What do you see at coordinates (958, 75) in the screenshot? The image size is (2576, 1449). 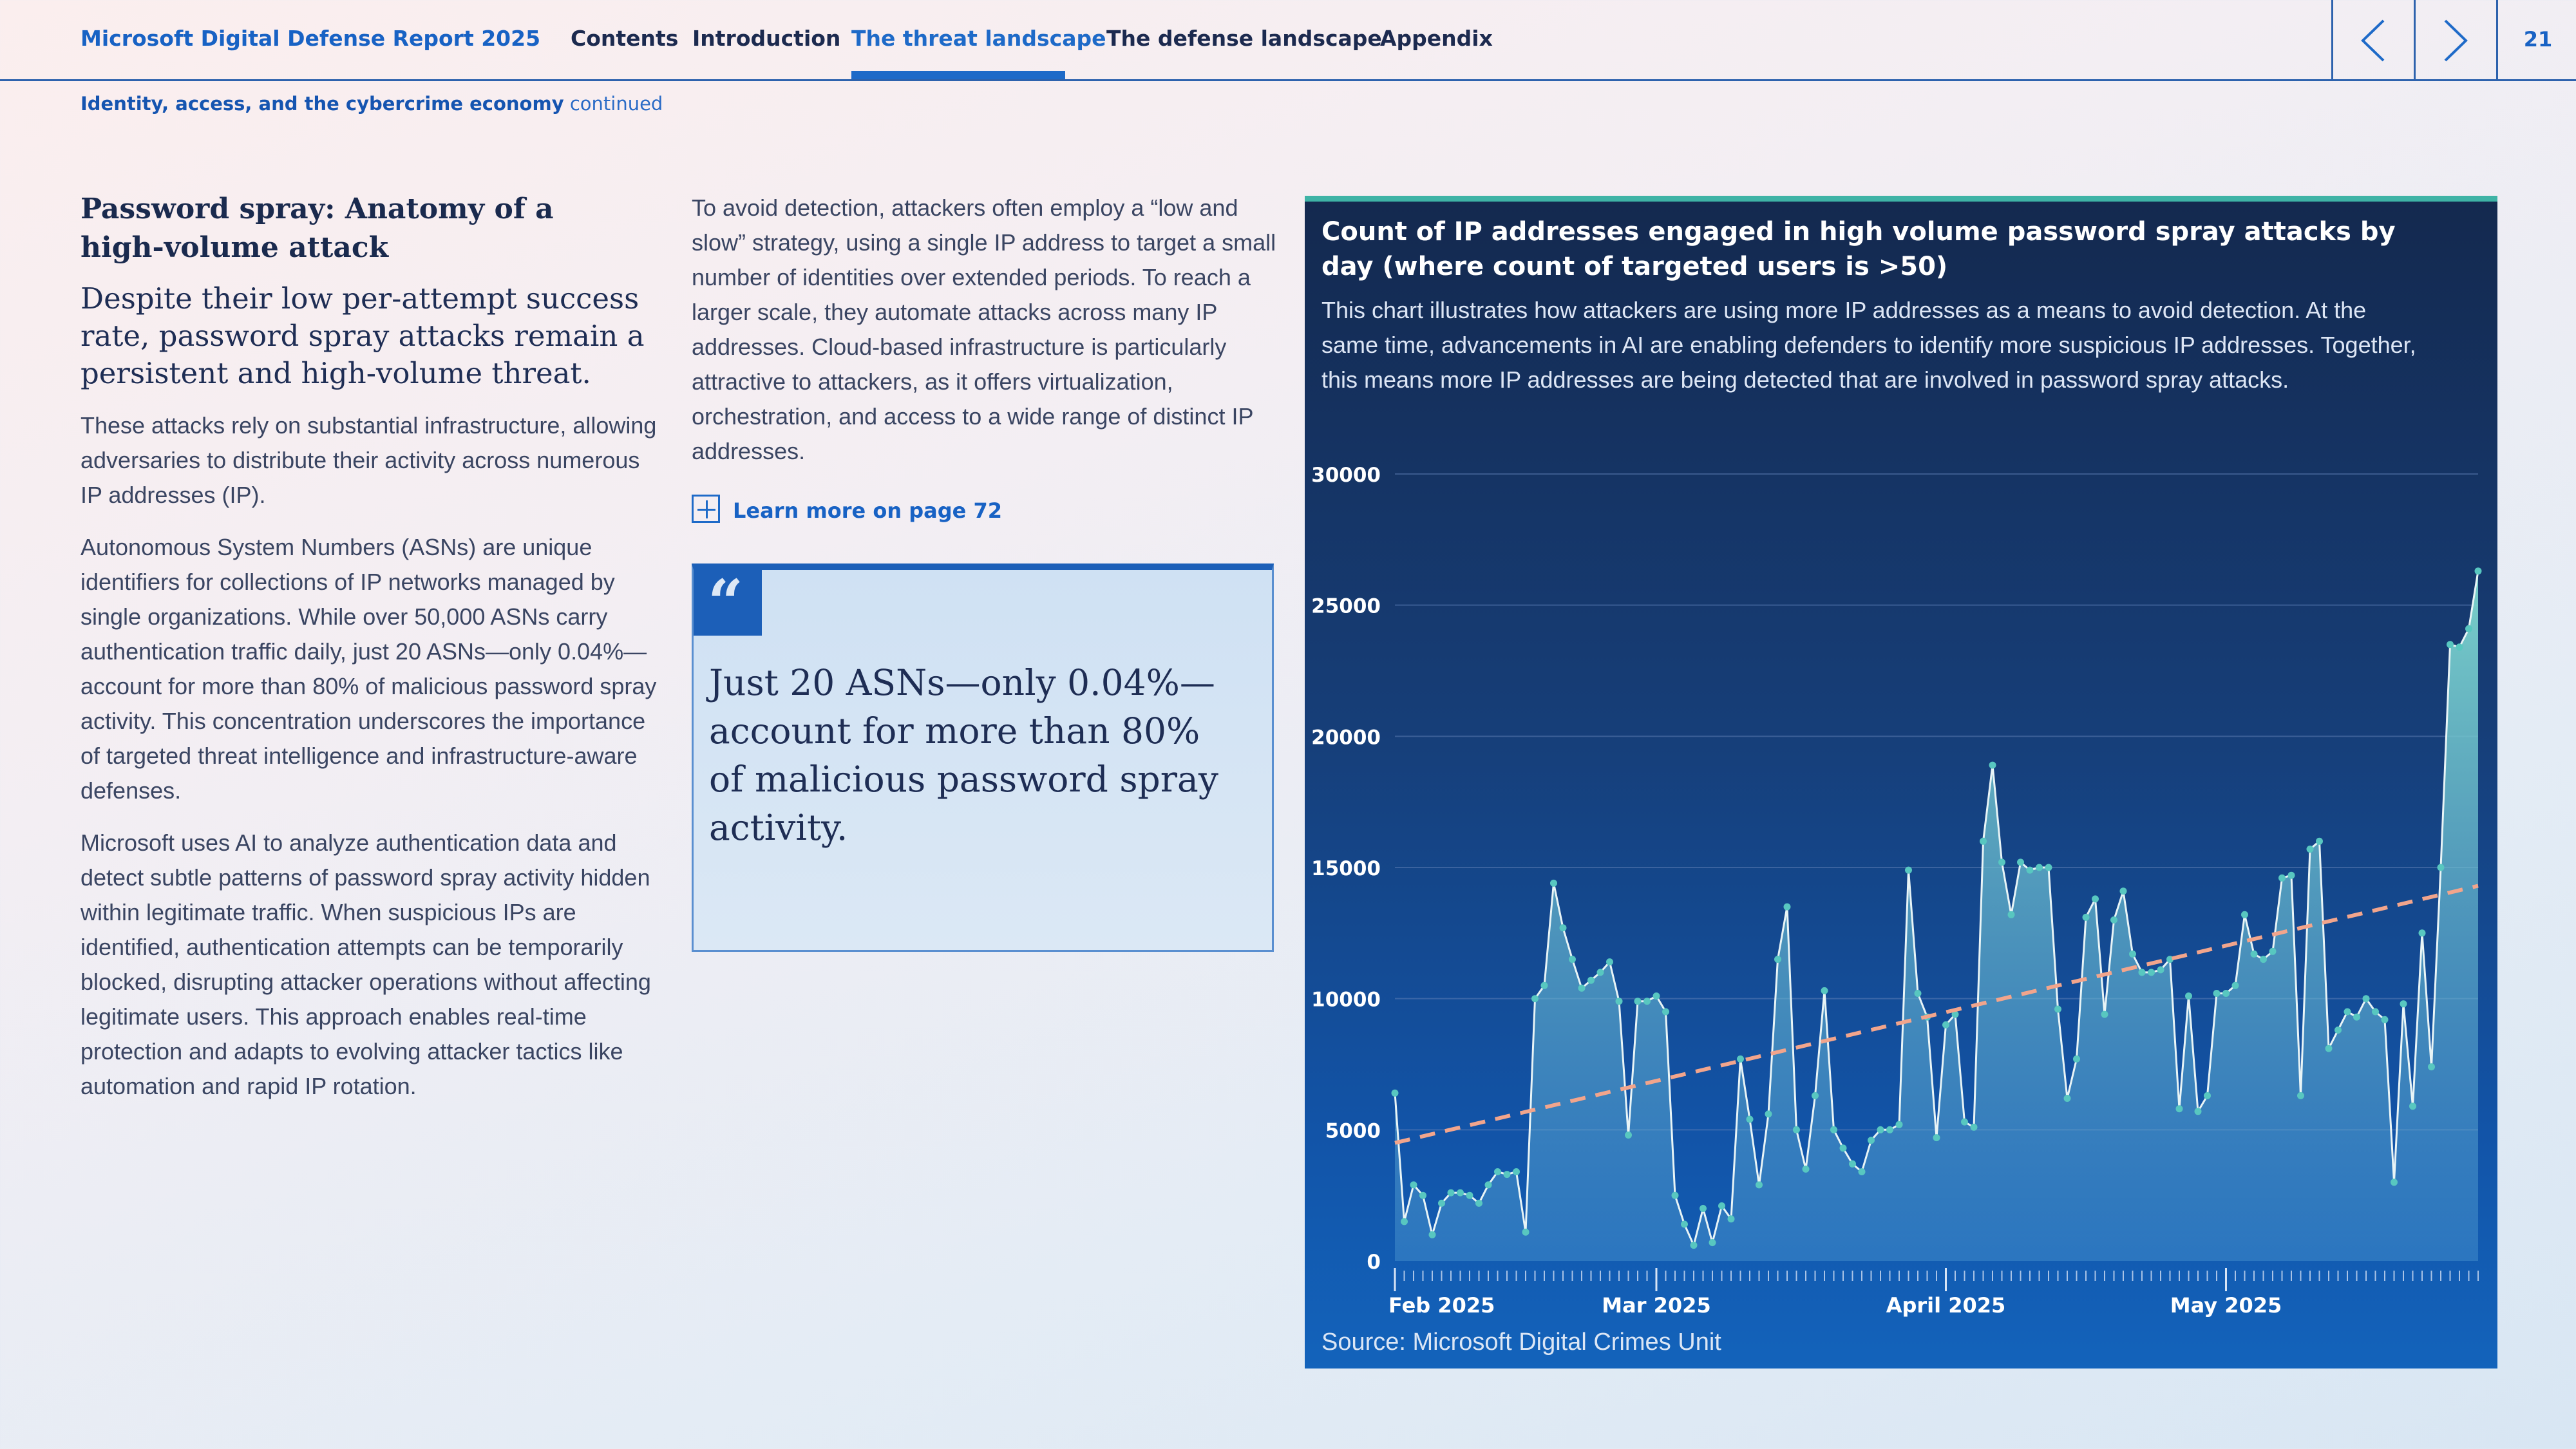 I see `active-tab-indicator` at bounding box center [958, 75].